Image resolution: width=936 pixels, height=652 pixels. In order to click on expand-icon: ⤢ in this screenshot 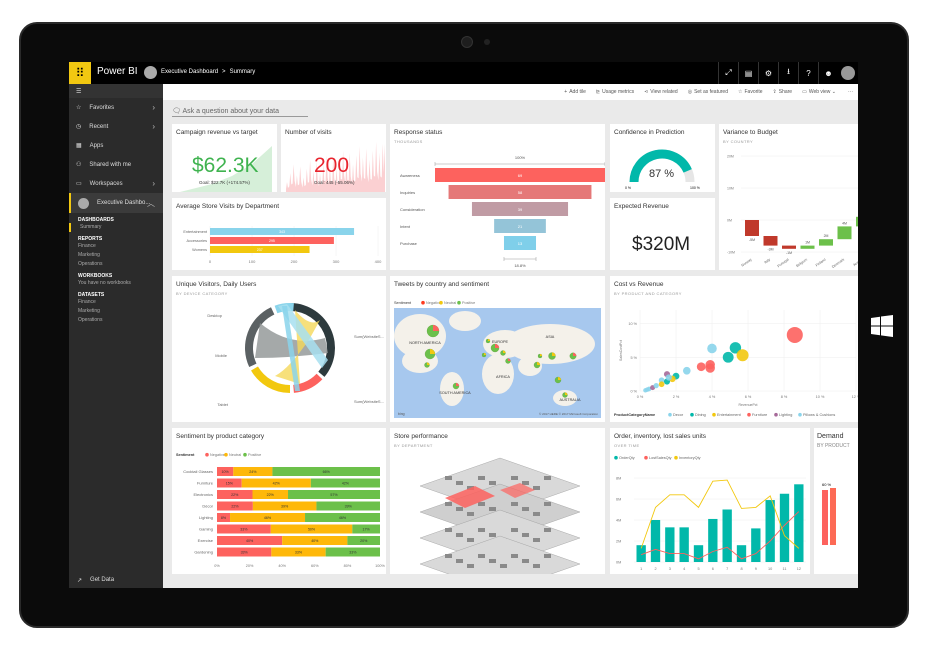, I will do `click(728, 73)`.